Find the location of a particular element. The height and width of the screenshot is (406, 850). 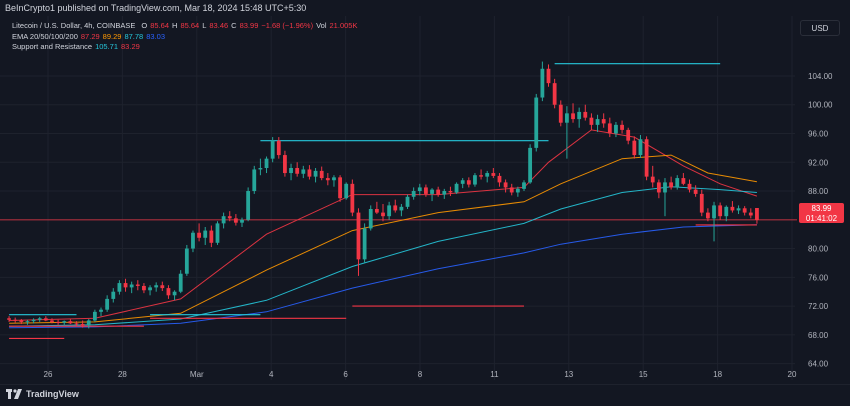

sr-row: Support and Resistance 105.71 83.29 is located at coordinates (184, 47).